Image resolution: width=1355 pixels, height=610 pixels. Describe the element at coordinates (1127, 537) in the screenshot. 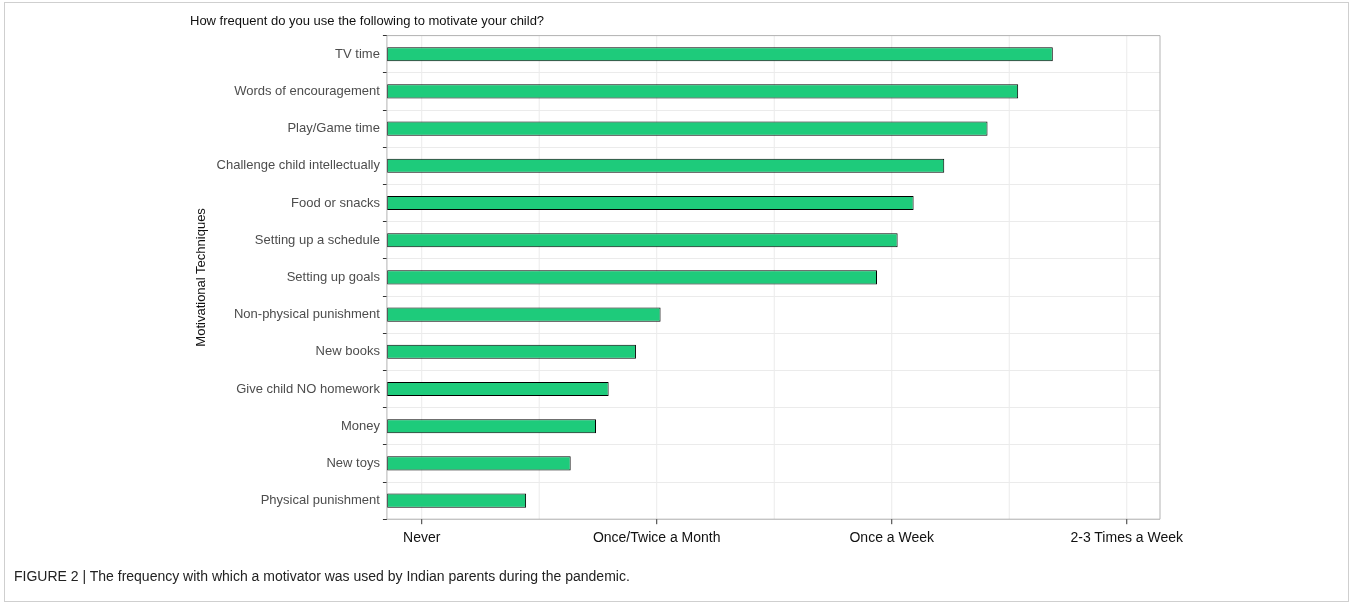

I see `text: 2-3 Times a Week` at that location.